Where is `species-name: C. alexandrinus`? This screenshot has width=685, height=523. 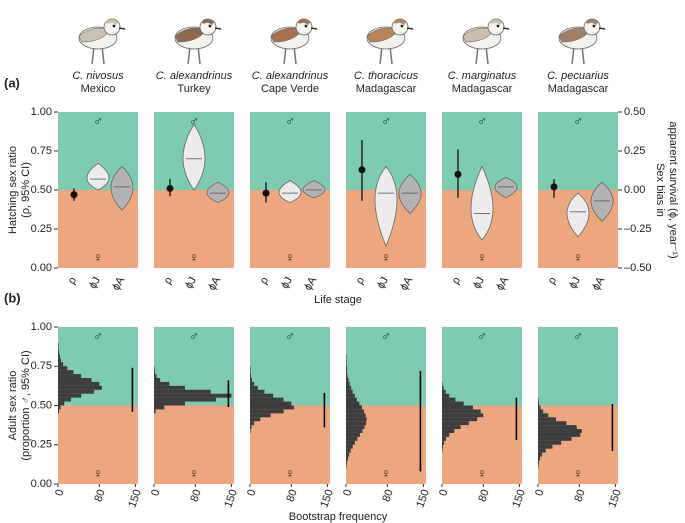
species-name: C. alexandrinus is located at coordinates (194, 76).